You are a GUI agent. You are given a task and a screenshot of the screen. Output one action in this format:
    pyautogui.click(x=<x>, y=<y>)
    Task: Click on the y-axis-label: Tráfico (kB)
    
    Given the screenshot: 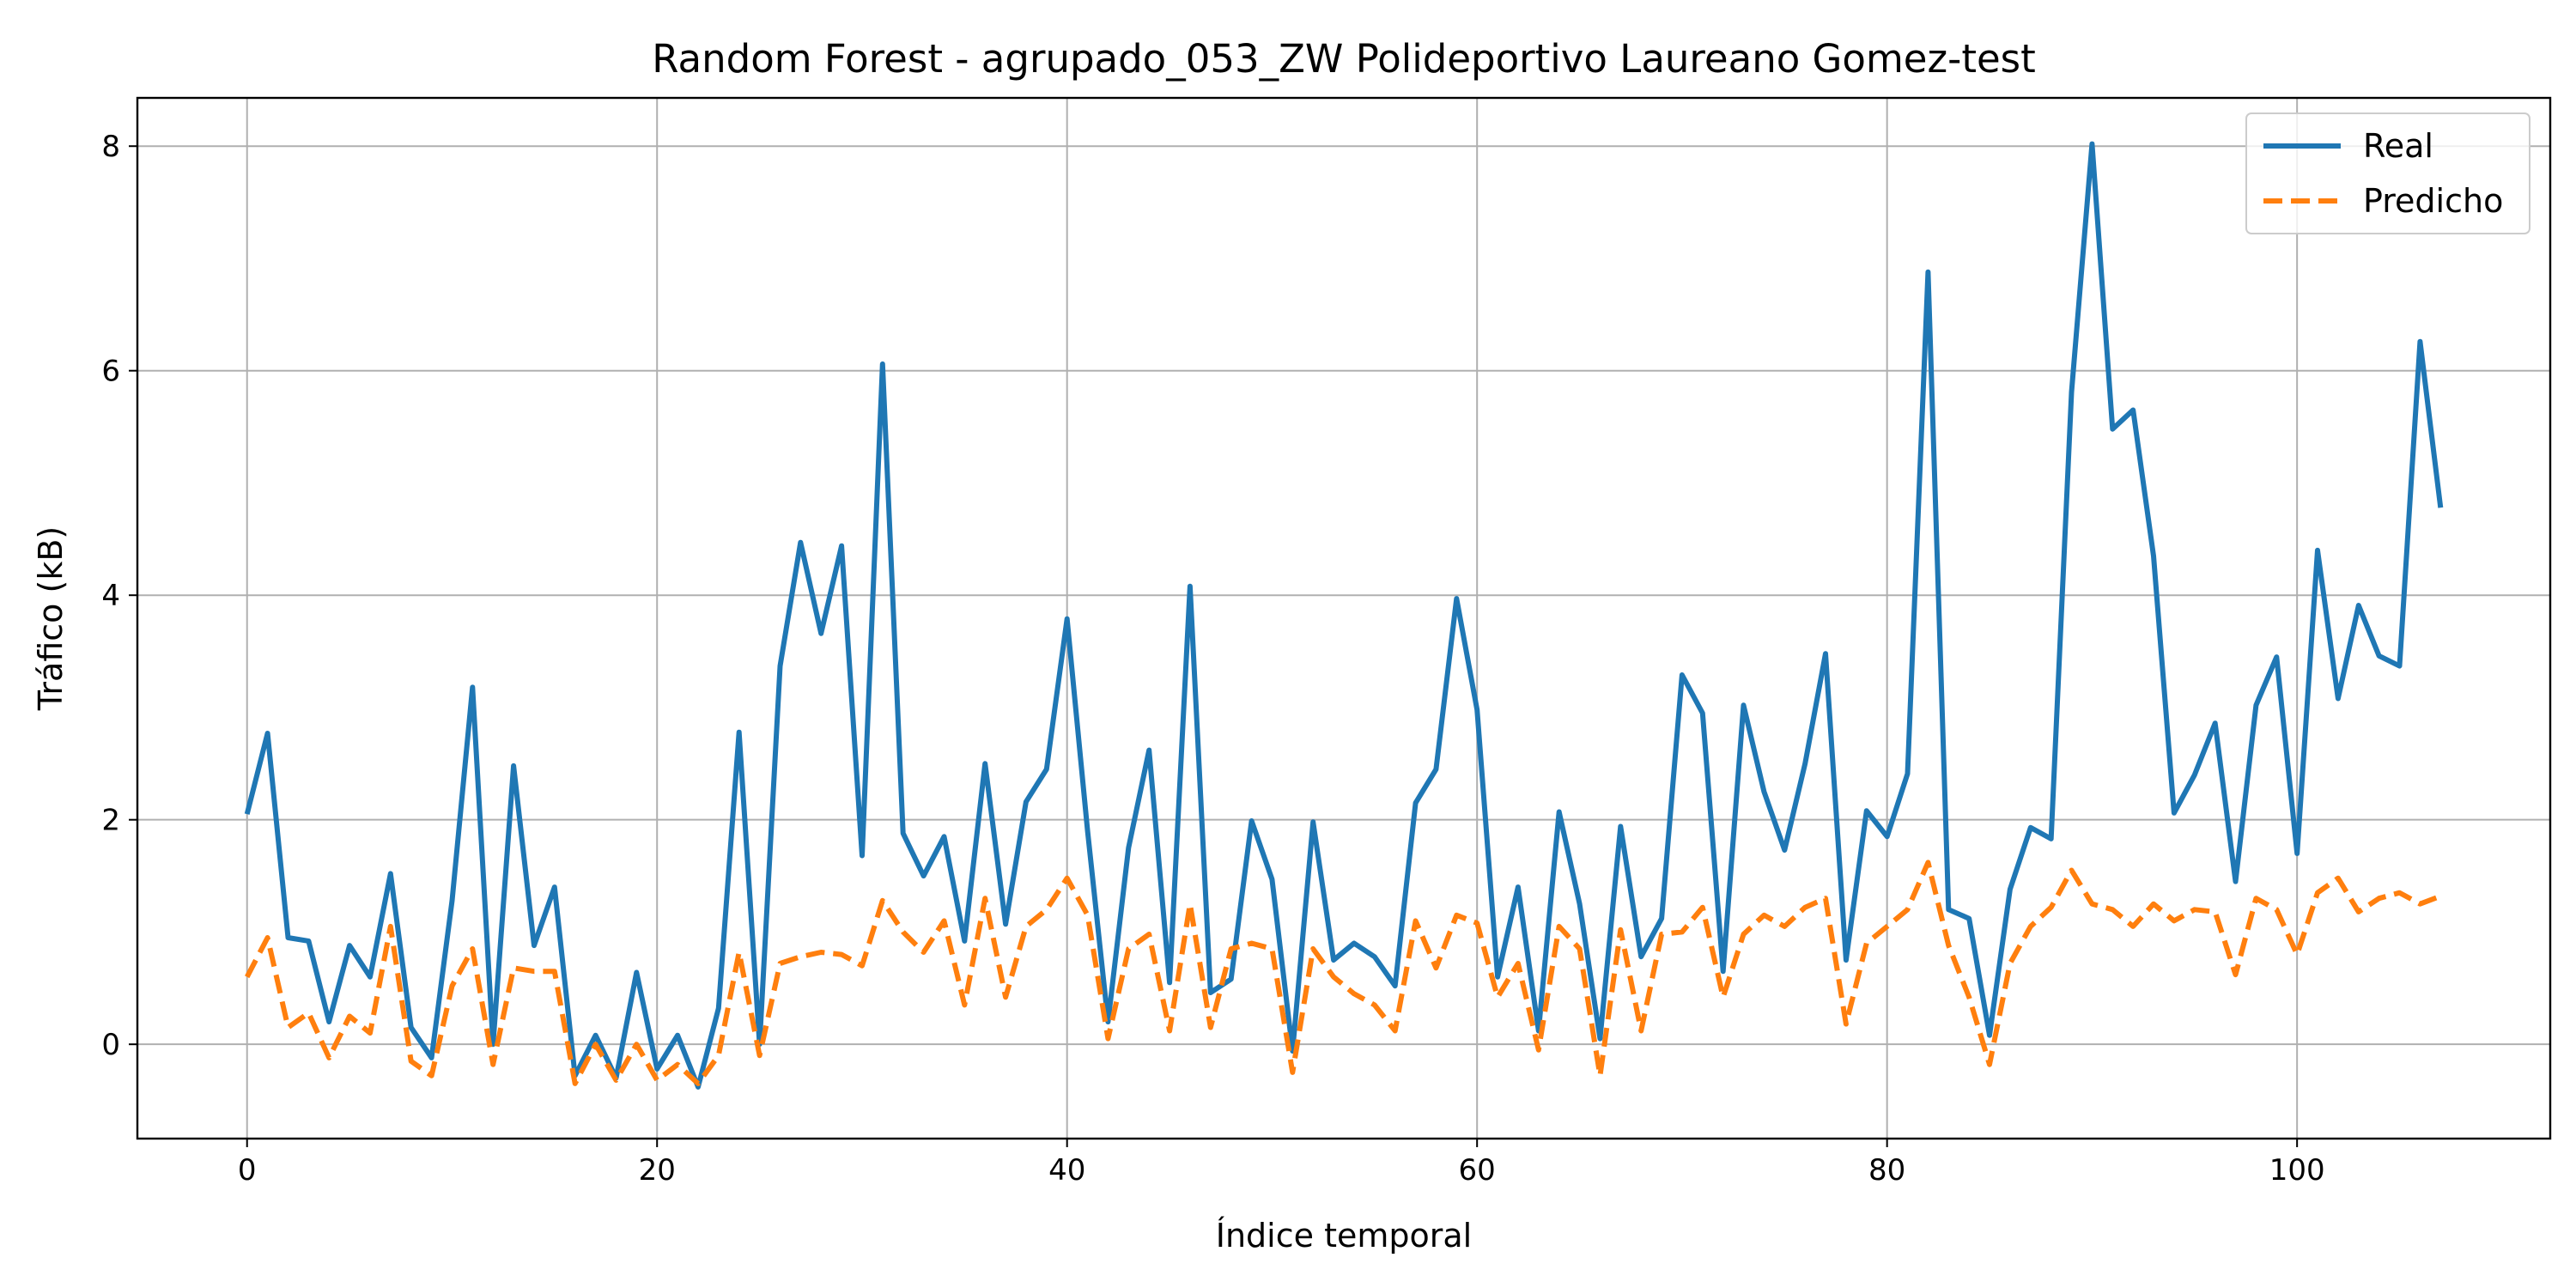 What is the action you would take?
    pyautogui.click(x=51, y=618)
    